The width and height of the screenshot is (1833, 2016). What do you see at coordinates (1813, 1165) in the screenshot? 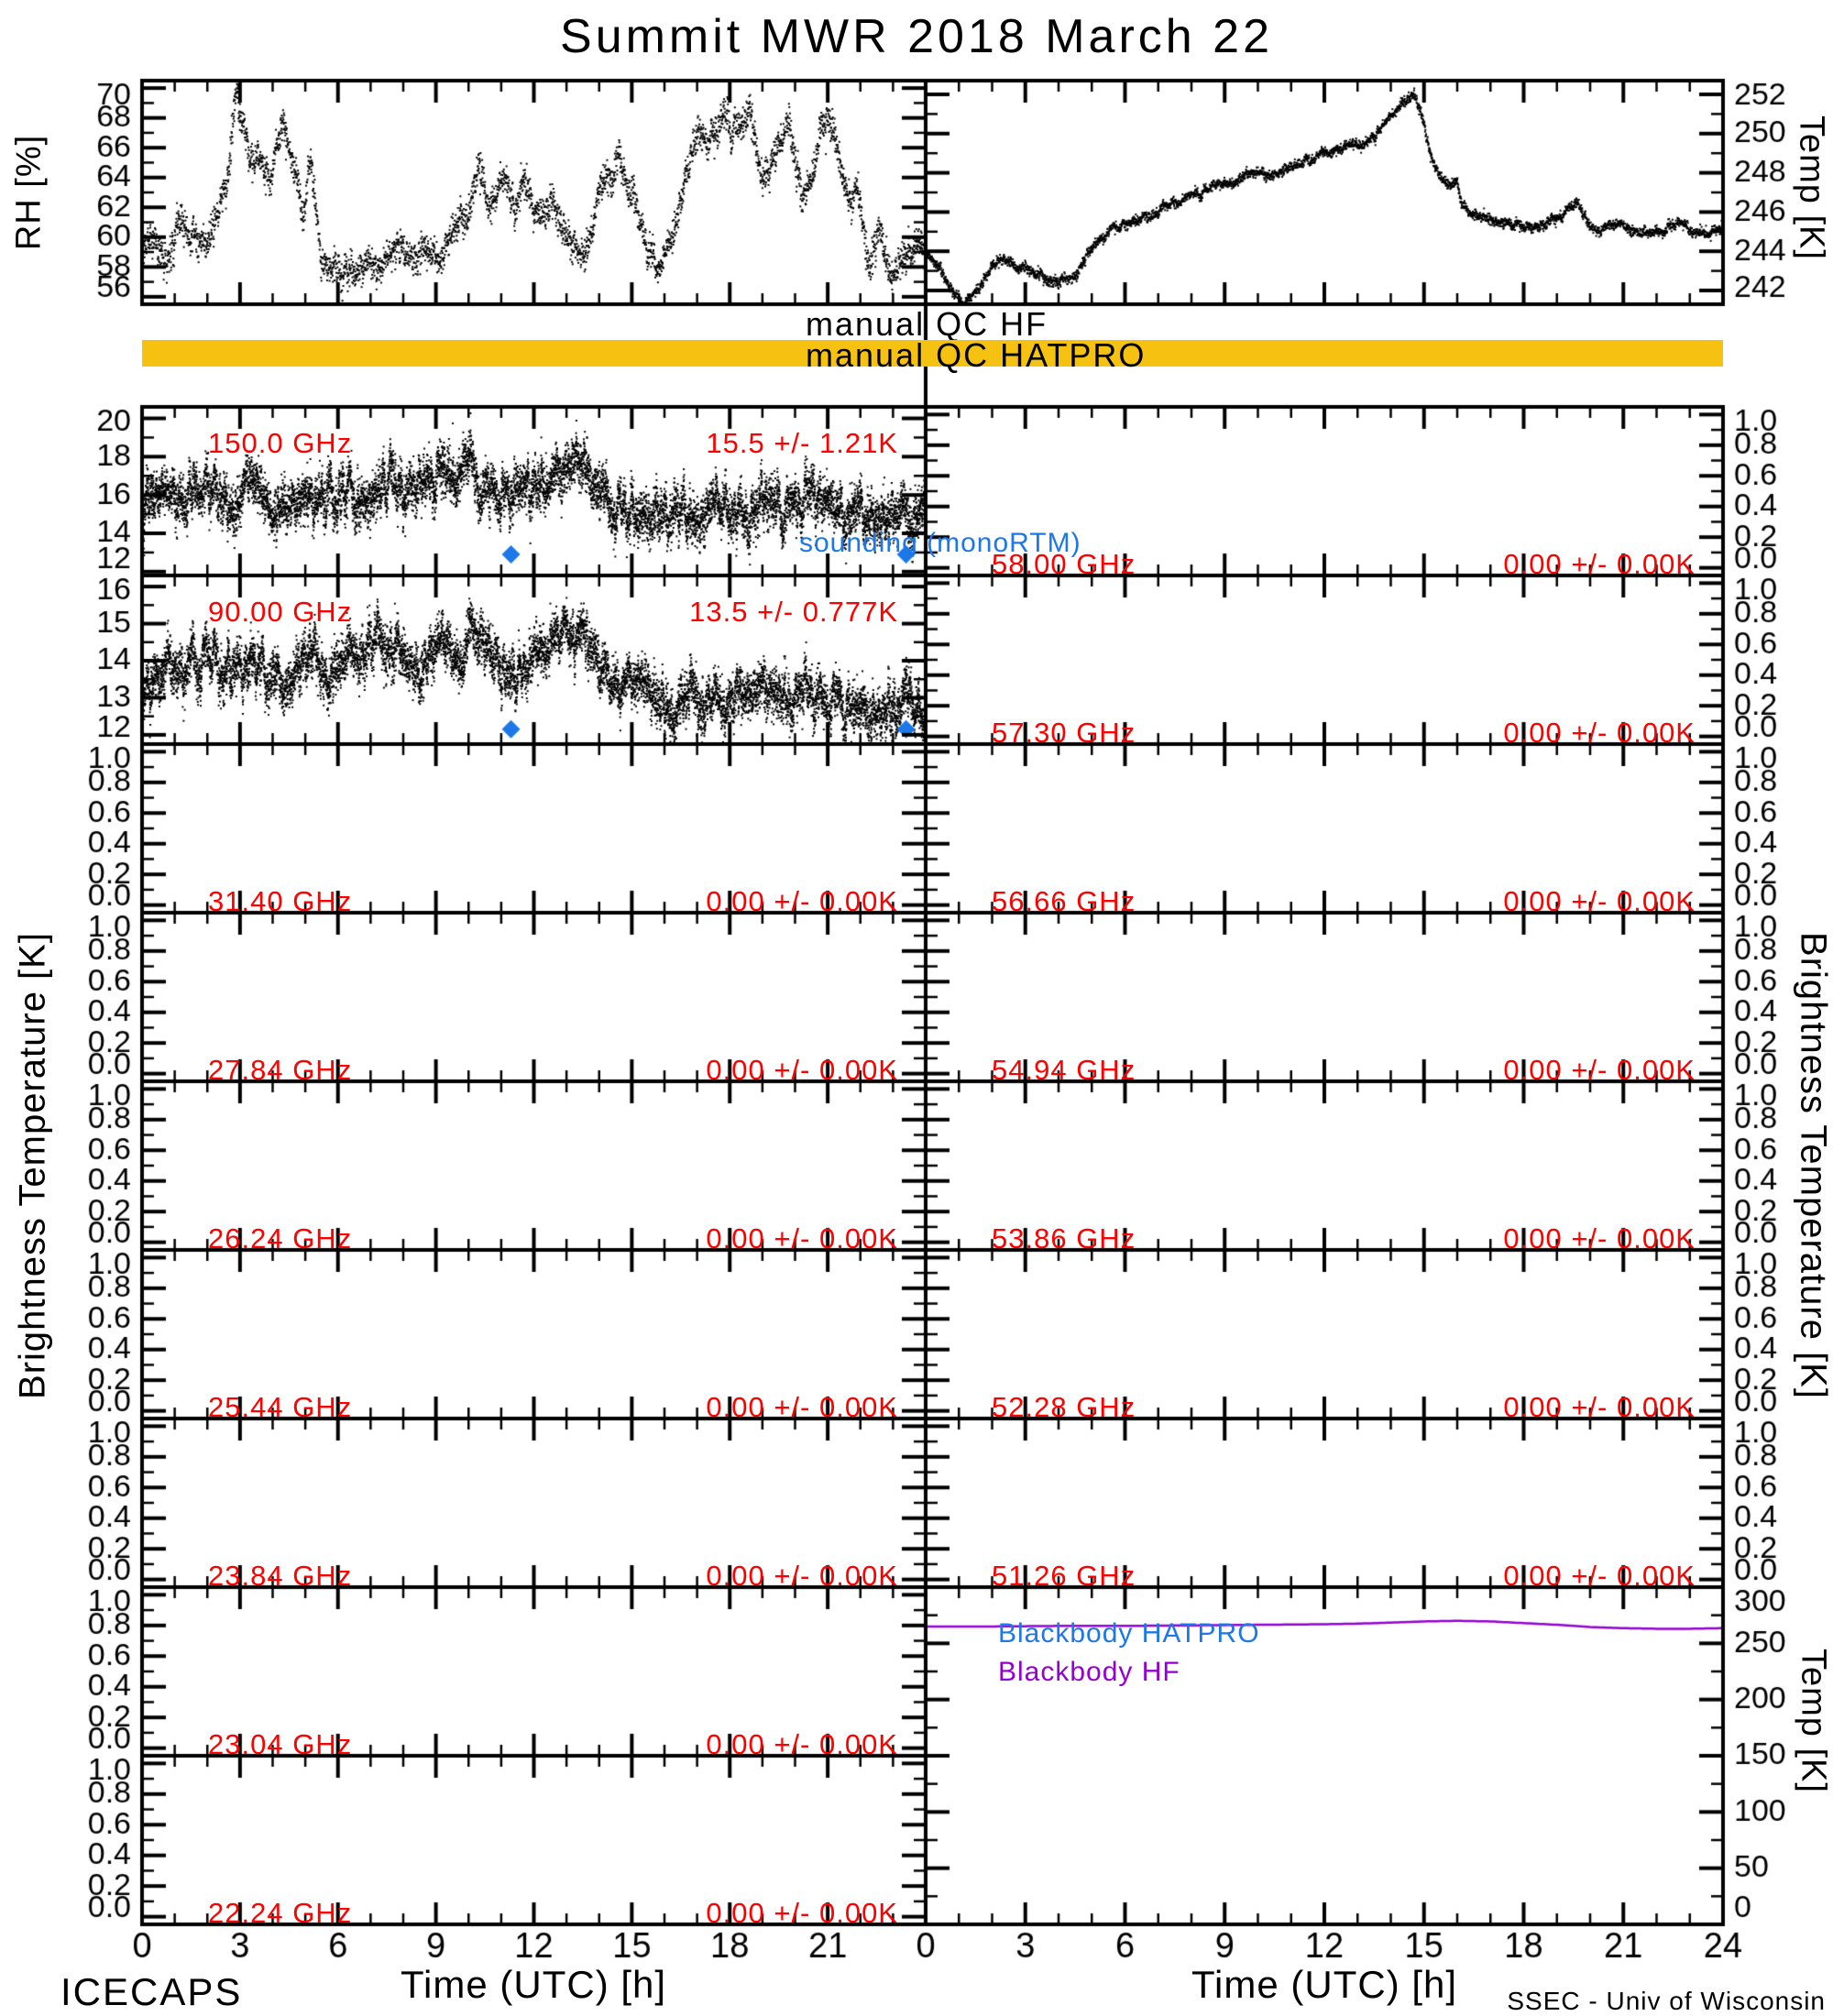
I see `brightness-temp-right-axis-label: Brightness Temperature [K]` at bounding box center [1813, 1165].